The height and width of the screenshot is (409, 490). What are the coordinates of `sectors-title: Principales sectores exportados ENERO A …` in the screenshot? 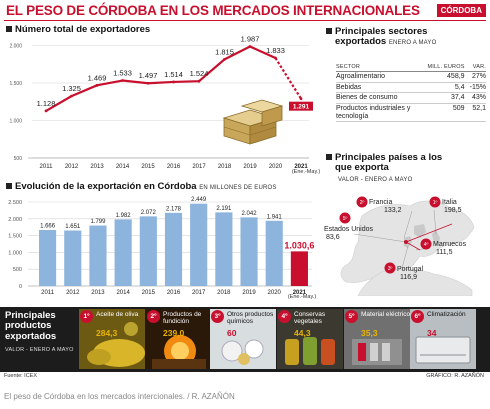 It's located at (381, 37).